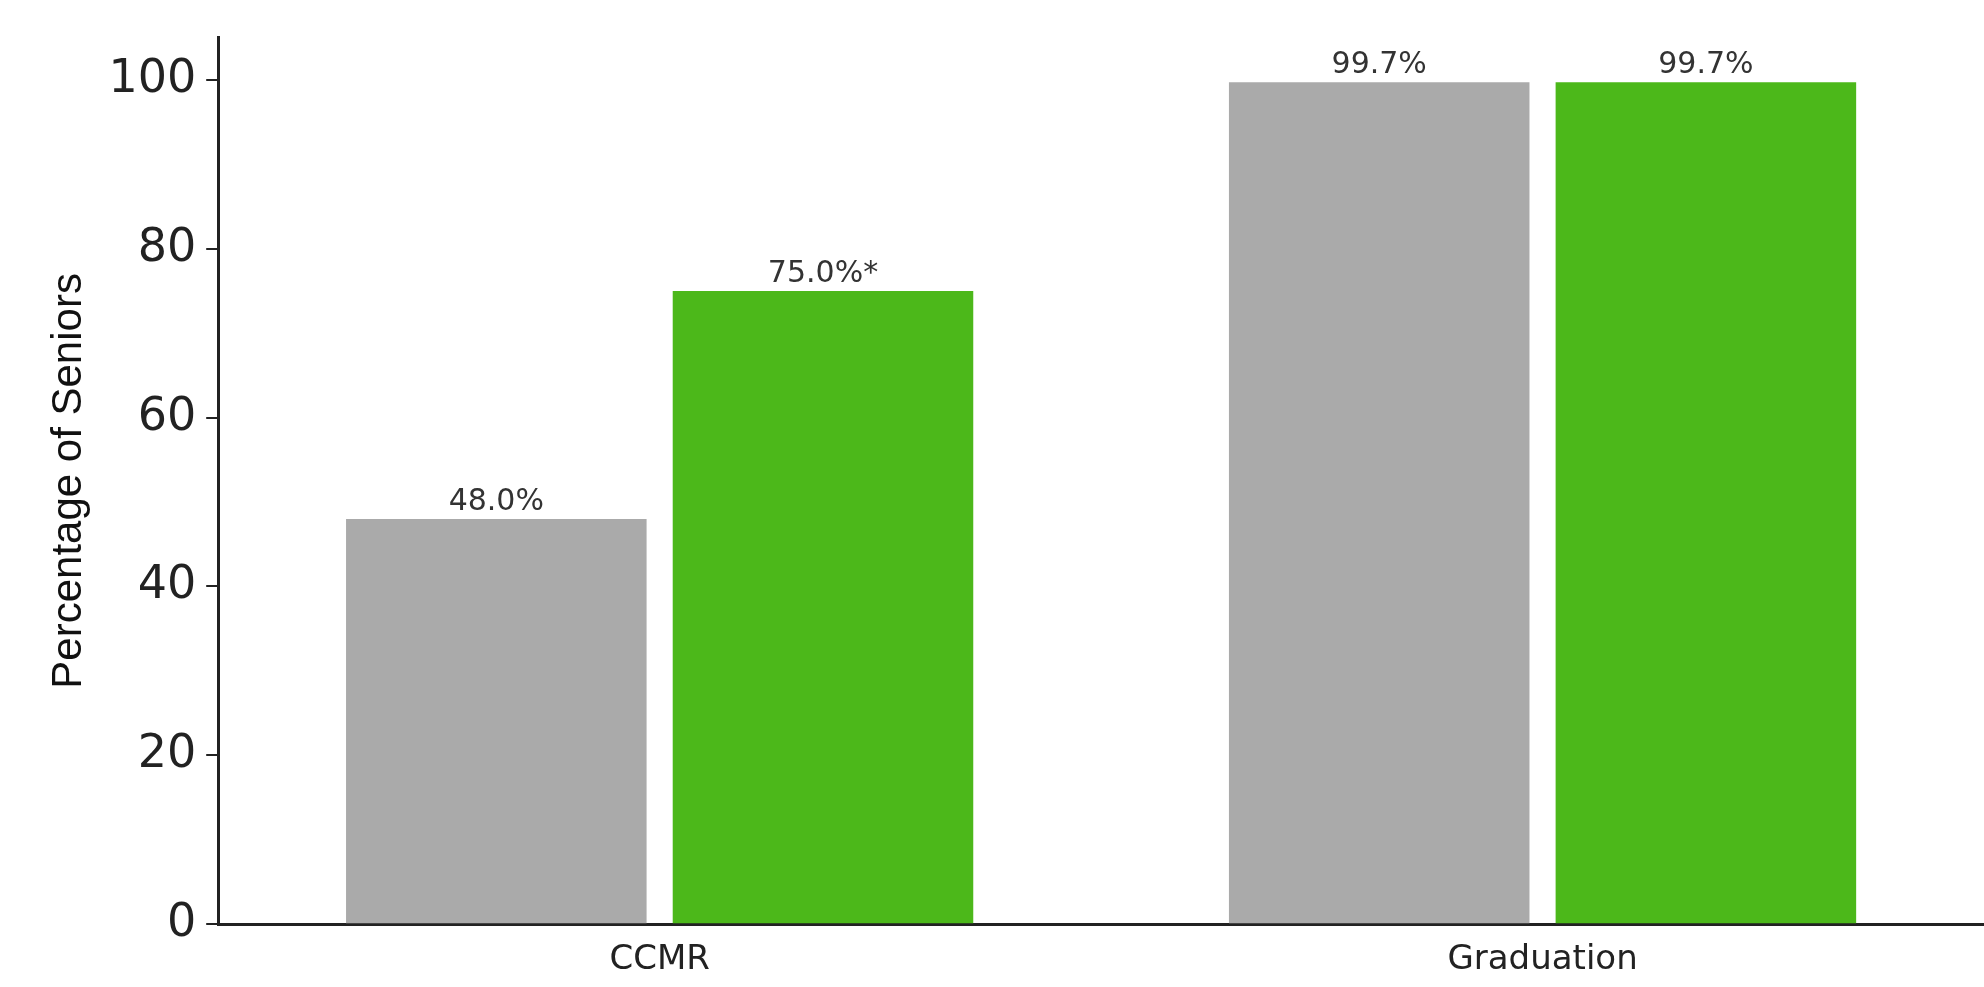 Image resolution: width=1984 pixels, height=987 pixels. Describe the element at coordinates (167, 413) in the screenshot. I see `y-tick-label: 60` at that location.